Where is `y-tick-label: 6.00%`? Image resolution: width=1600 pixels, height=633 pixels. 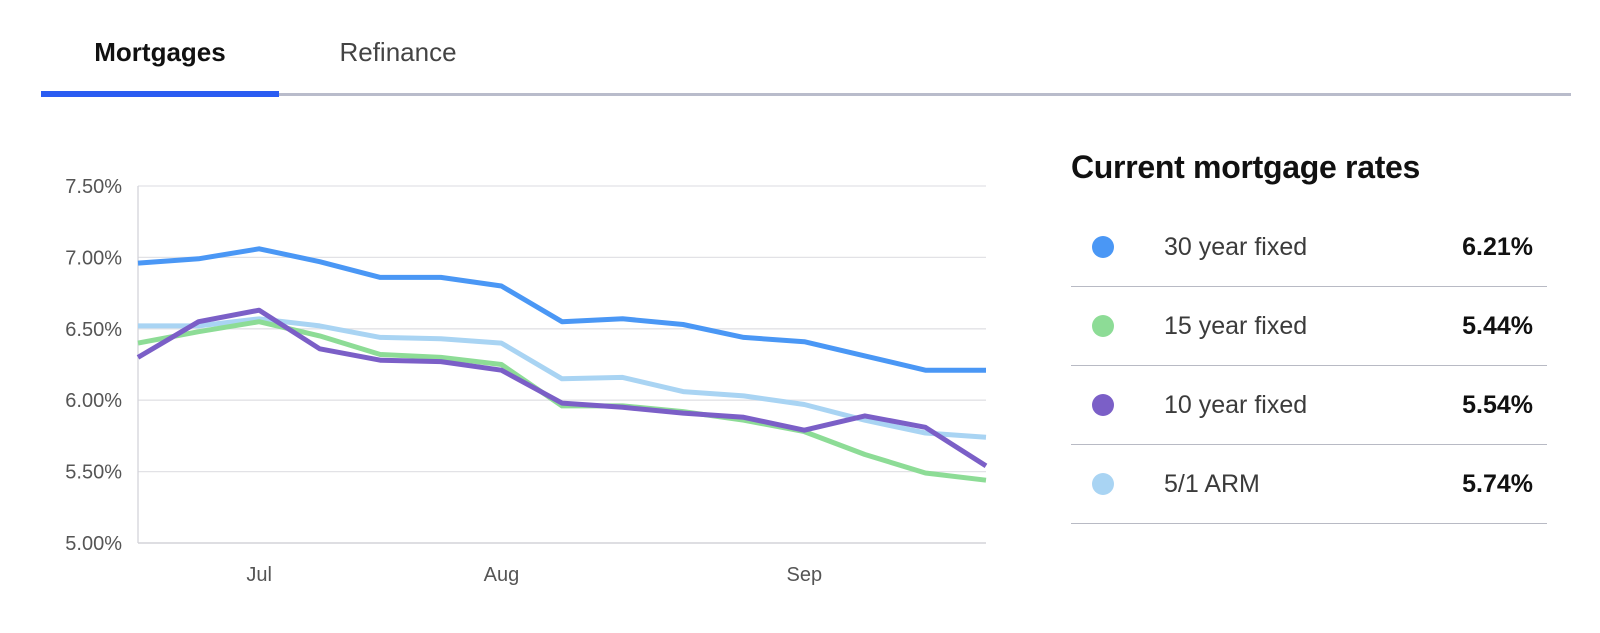 y-tick-label: 6.00% is located at coordinates (93, 401).